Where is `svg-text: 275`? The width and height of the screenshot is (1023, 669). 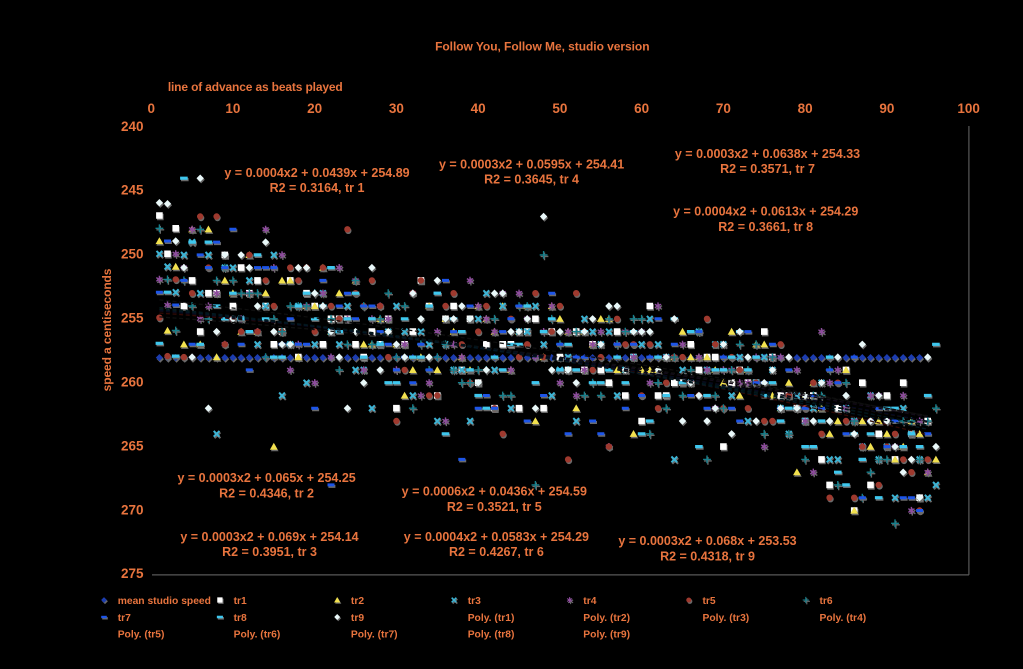 svg-text: 275 is located at coordinates (132, 573).